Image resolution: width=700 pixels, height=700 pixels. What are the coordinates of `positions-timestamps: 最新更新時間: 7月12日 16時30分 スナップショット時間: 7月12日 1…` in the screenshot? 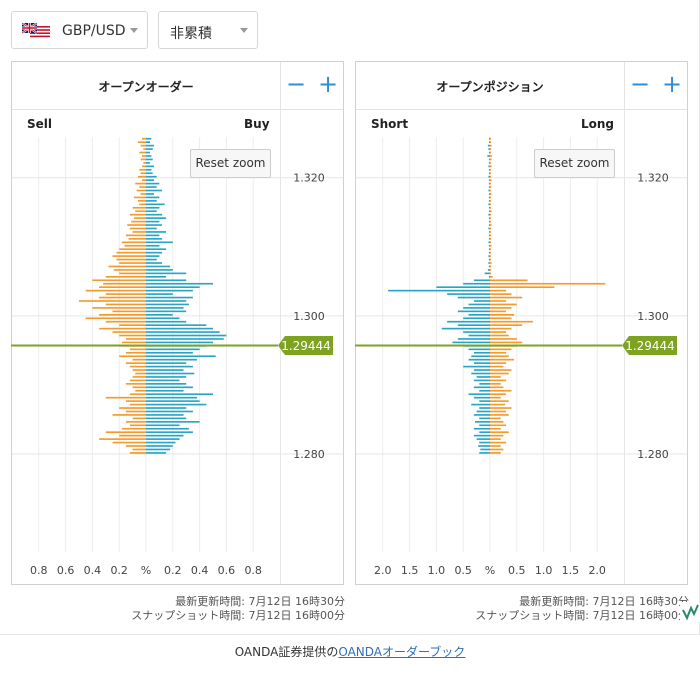 It's located at (566, 609).